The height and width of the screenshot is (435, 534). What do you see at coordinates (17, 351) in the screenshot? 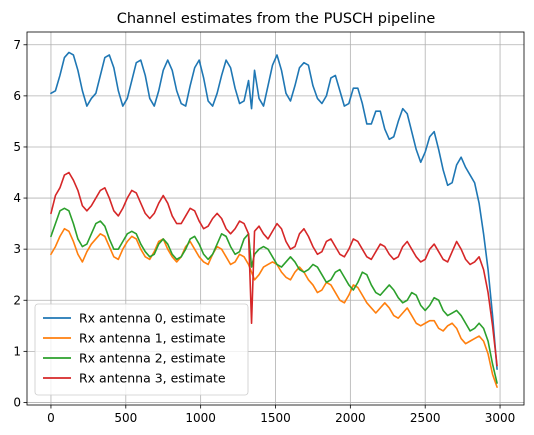
I see `y-tick-label: 1` at bounding box center [17, 351].